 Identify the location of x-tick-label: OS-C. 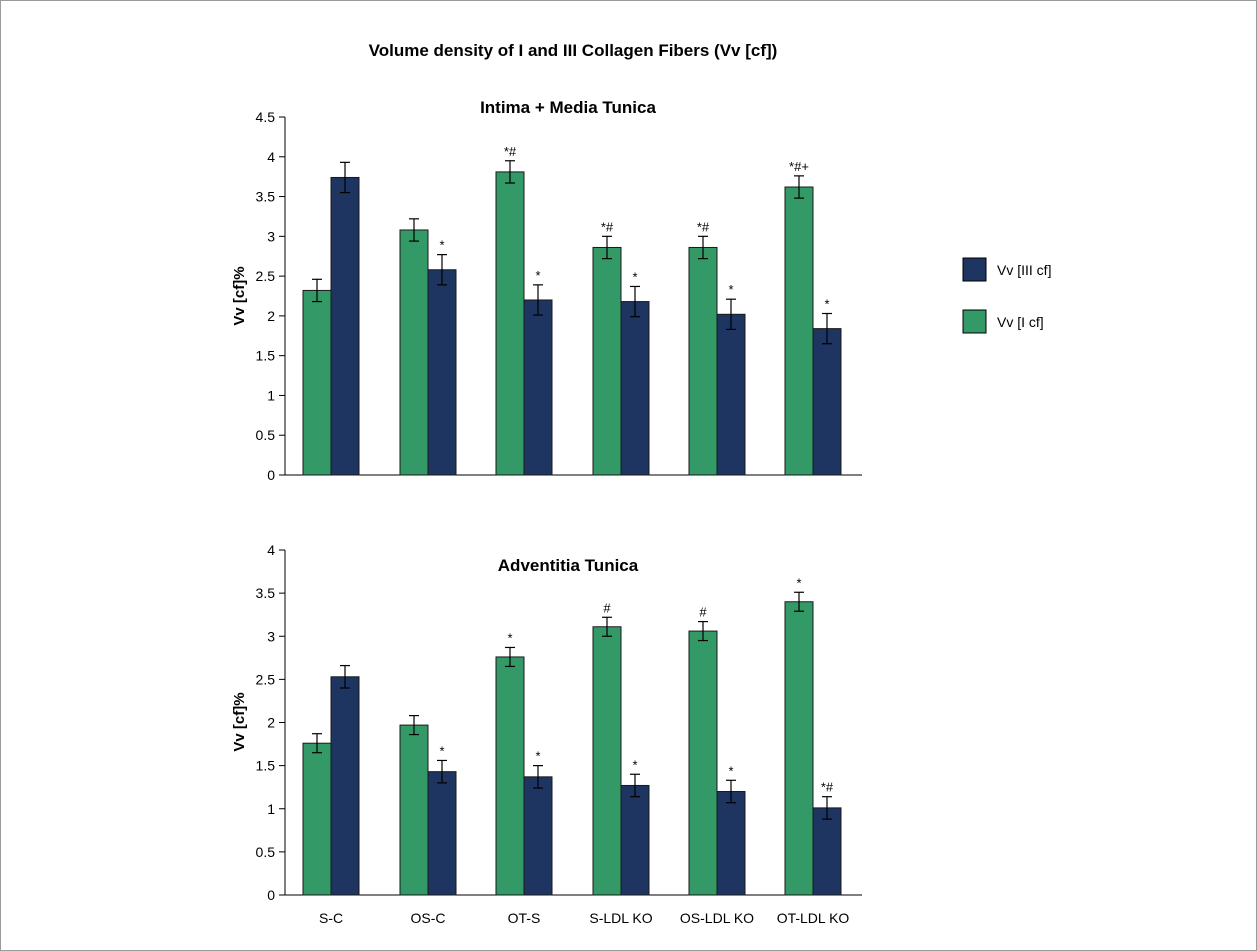
(428, 918).